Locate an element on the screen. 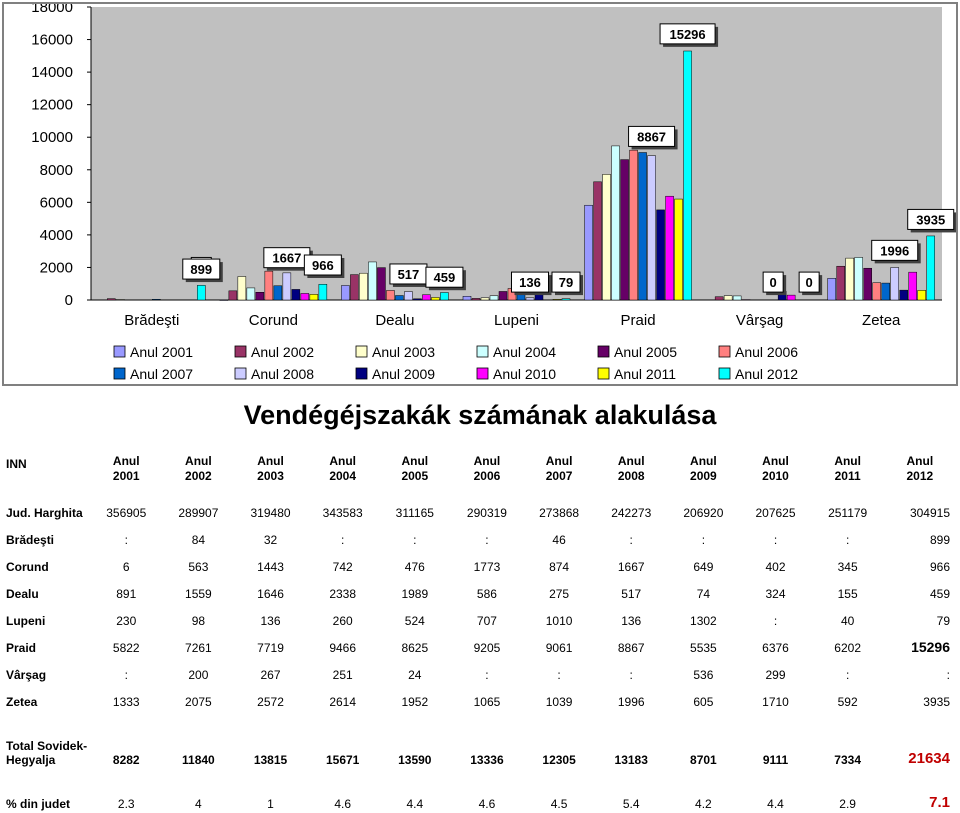 Image resolution: width=960 pixels, height=813 pixels. table-cell: 7261 is located at coordinates (198, 648).